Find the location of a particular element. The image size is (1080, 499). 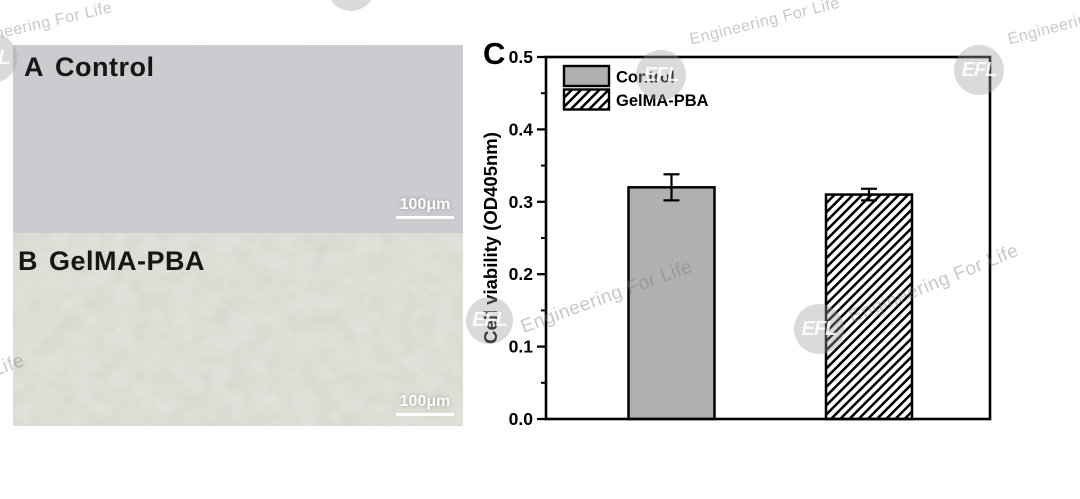

scale-bar-b: 100μm is located at coordinates (425, 404).